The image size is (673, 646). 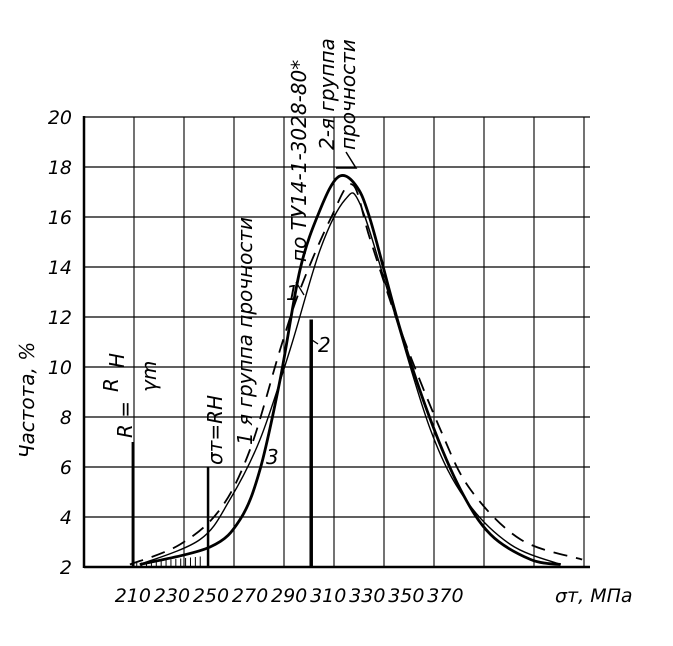 What do you see at coordinates (60, 268) in the screenshot?
I see `y-tick-label: 14` at bounding box center [60, 268].